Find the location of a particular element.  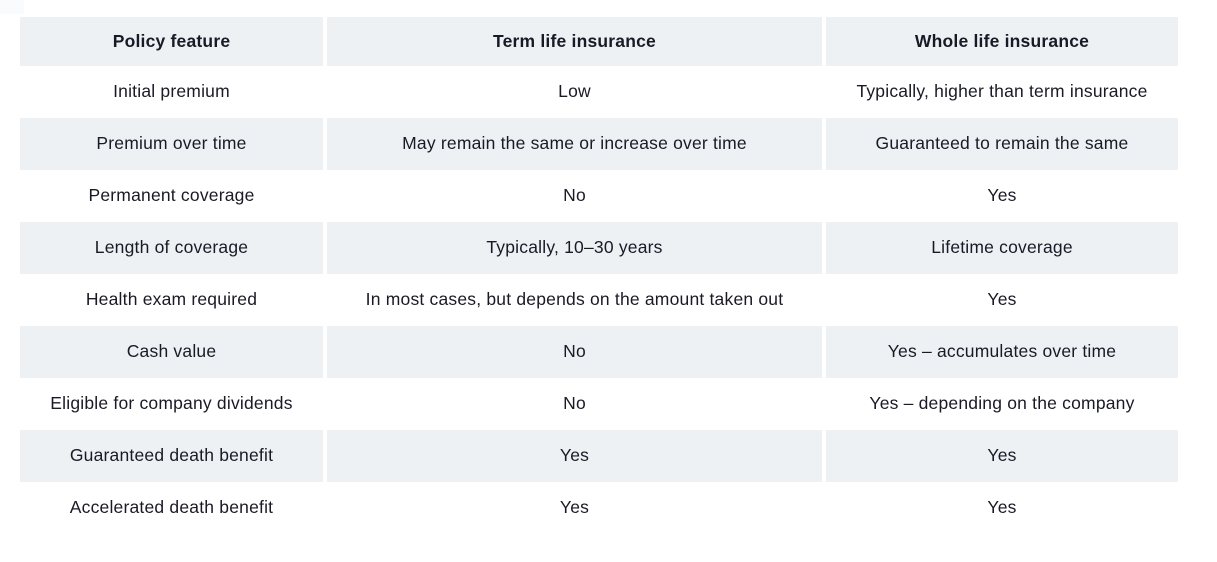

feature-cell: Eligible for company dividends is located at coordinates (171, 403).